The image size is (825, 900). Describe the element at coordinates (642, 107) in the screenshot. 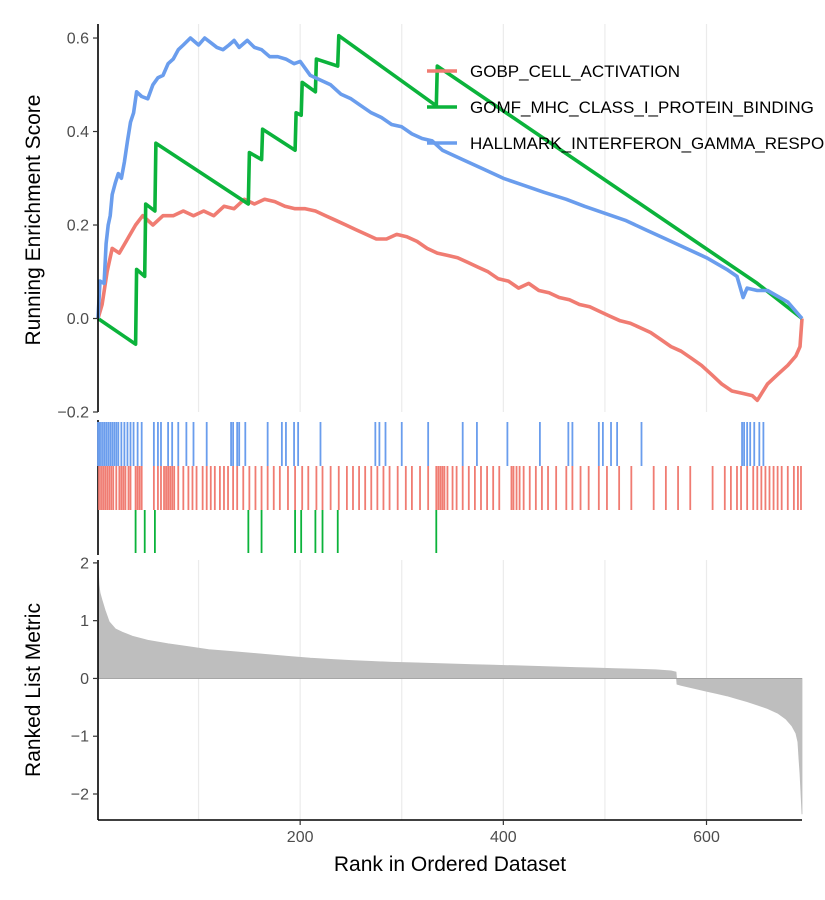

I see `legend-label: GOMF_MHC_CLASS_I_PROTEIN_BINDING` at that location.